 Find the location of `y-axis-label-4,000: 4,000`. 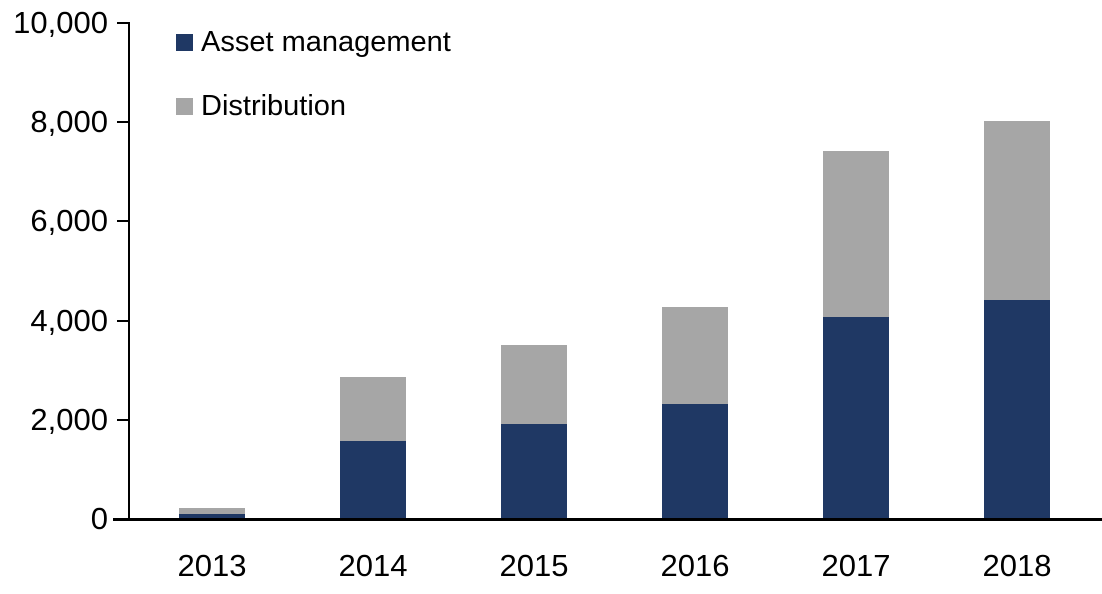

y-axis-label-4,000: 4,000 is located at coordinates (69, 320).